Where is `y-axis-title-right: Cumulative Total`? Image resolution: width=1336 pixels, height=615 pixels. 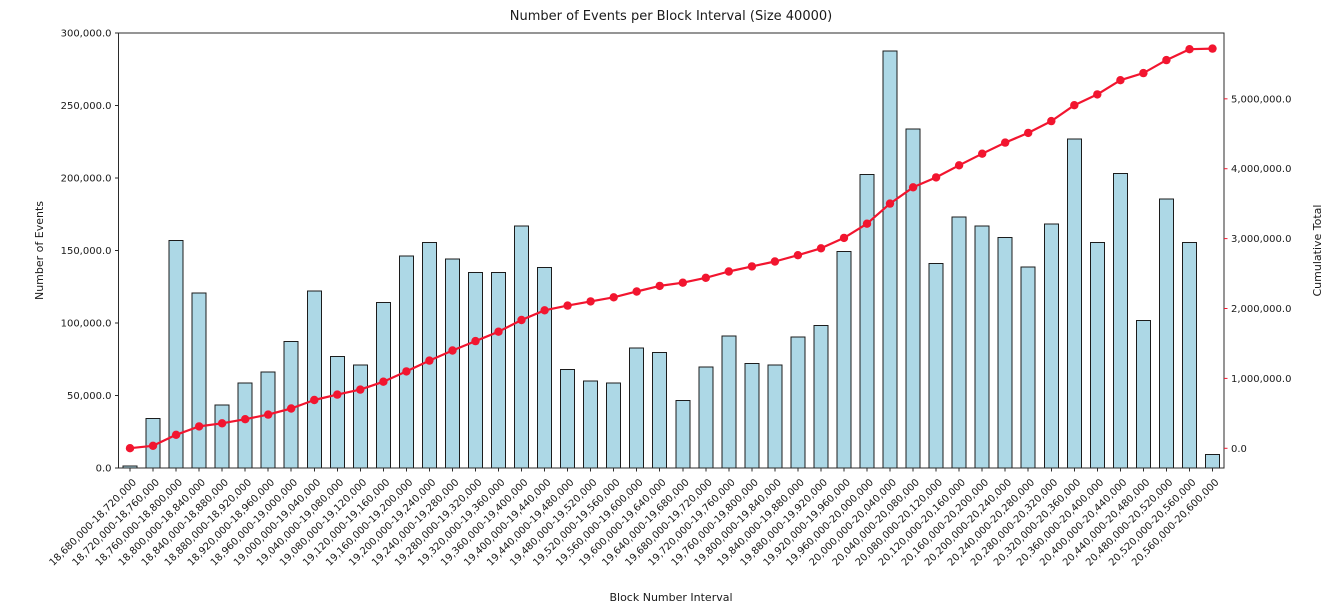
y-axis-title-right: Cumulative Total is located at coordinates (1317, 251).